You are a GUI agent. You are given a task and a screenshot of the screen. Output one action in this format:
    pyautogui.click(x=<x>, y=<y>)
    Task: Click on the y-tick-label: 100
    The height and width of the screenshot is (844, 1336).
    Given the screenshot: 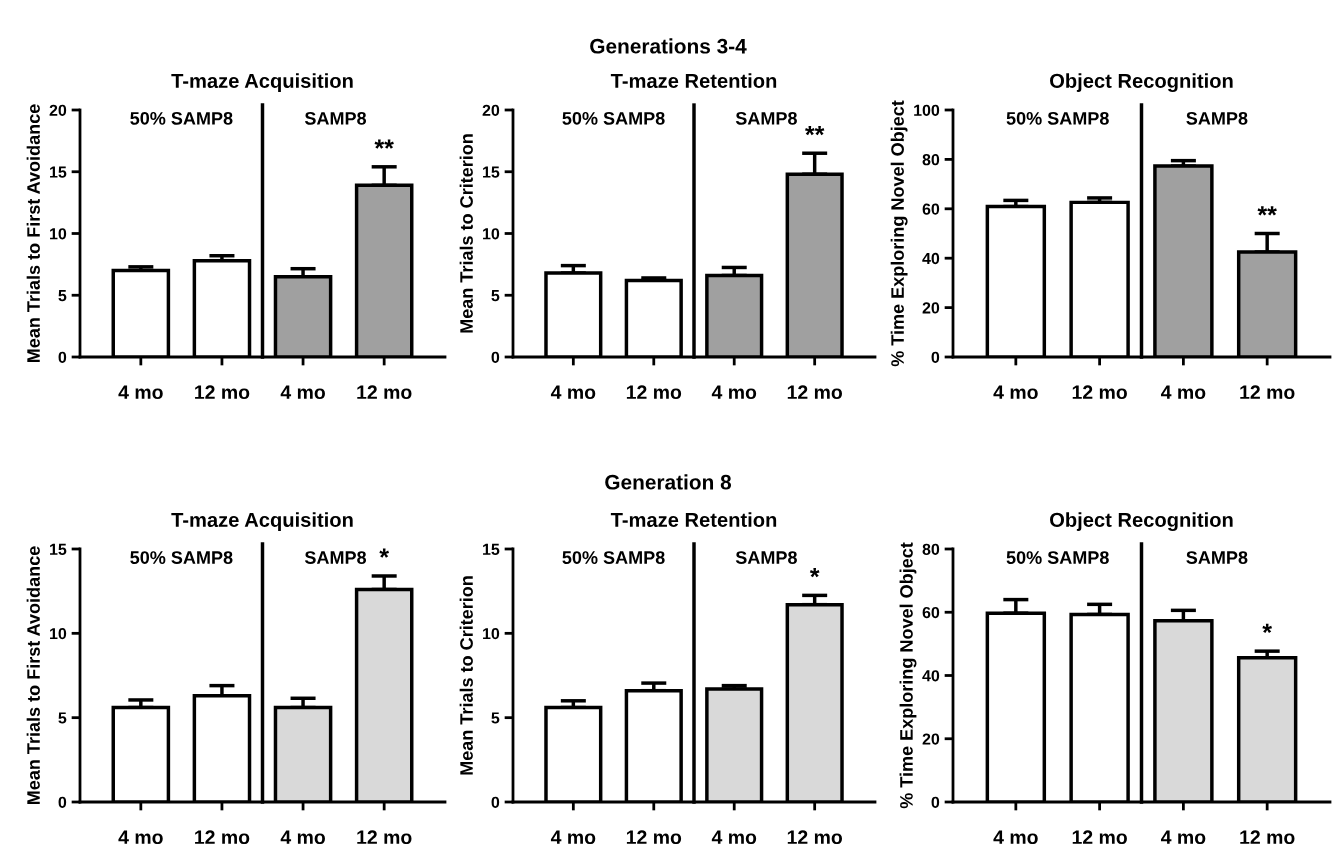 What is the action you would take?
    pyautogui.click(x=927, y=110)
    